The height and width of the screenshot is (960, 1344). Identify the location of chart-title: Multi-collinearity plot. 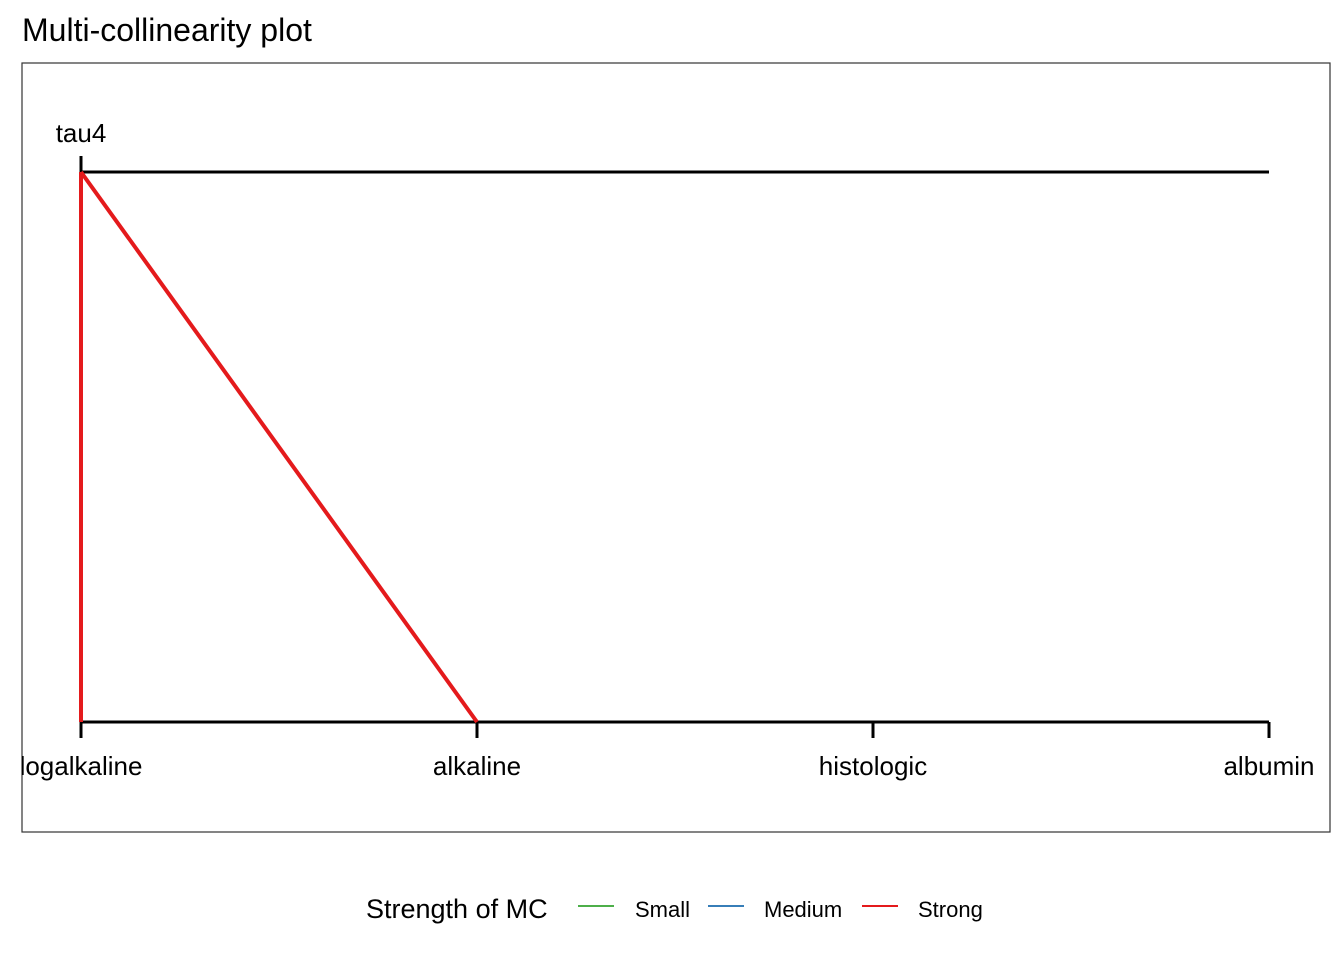
(167, 30).